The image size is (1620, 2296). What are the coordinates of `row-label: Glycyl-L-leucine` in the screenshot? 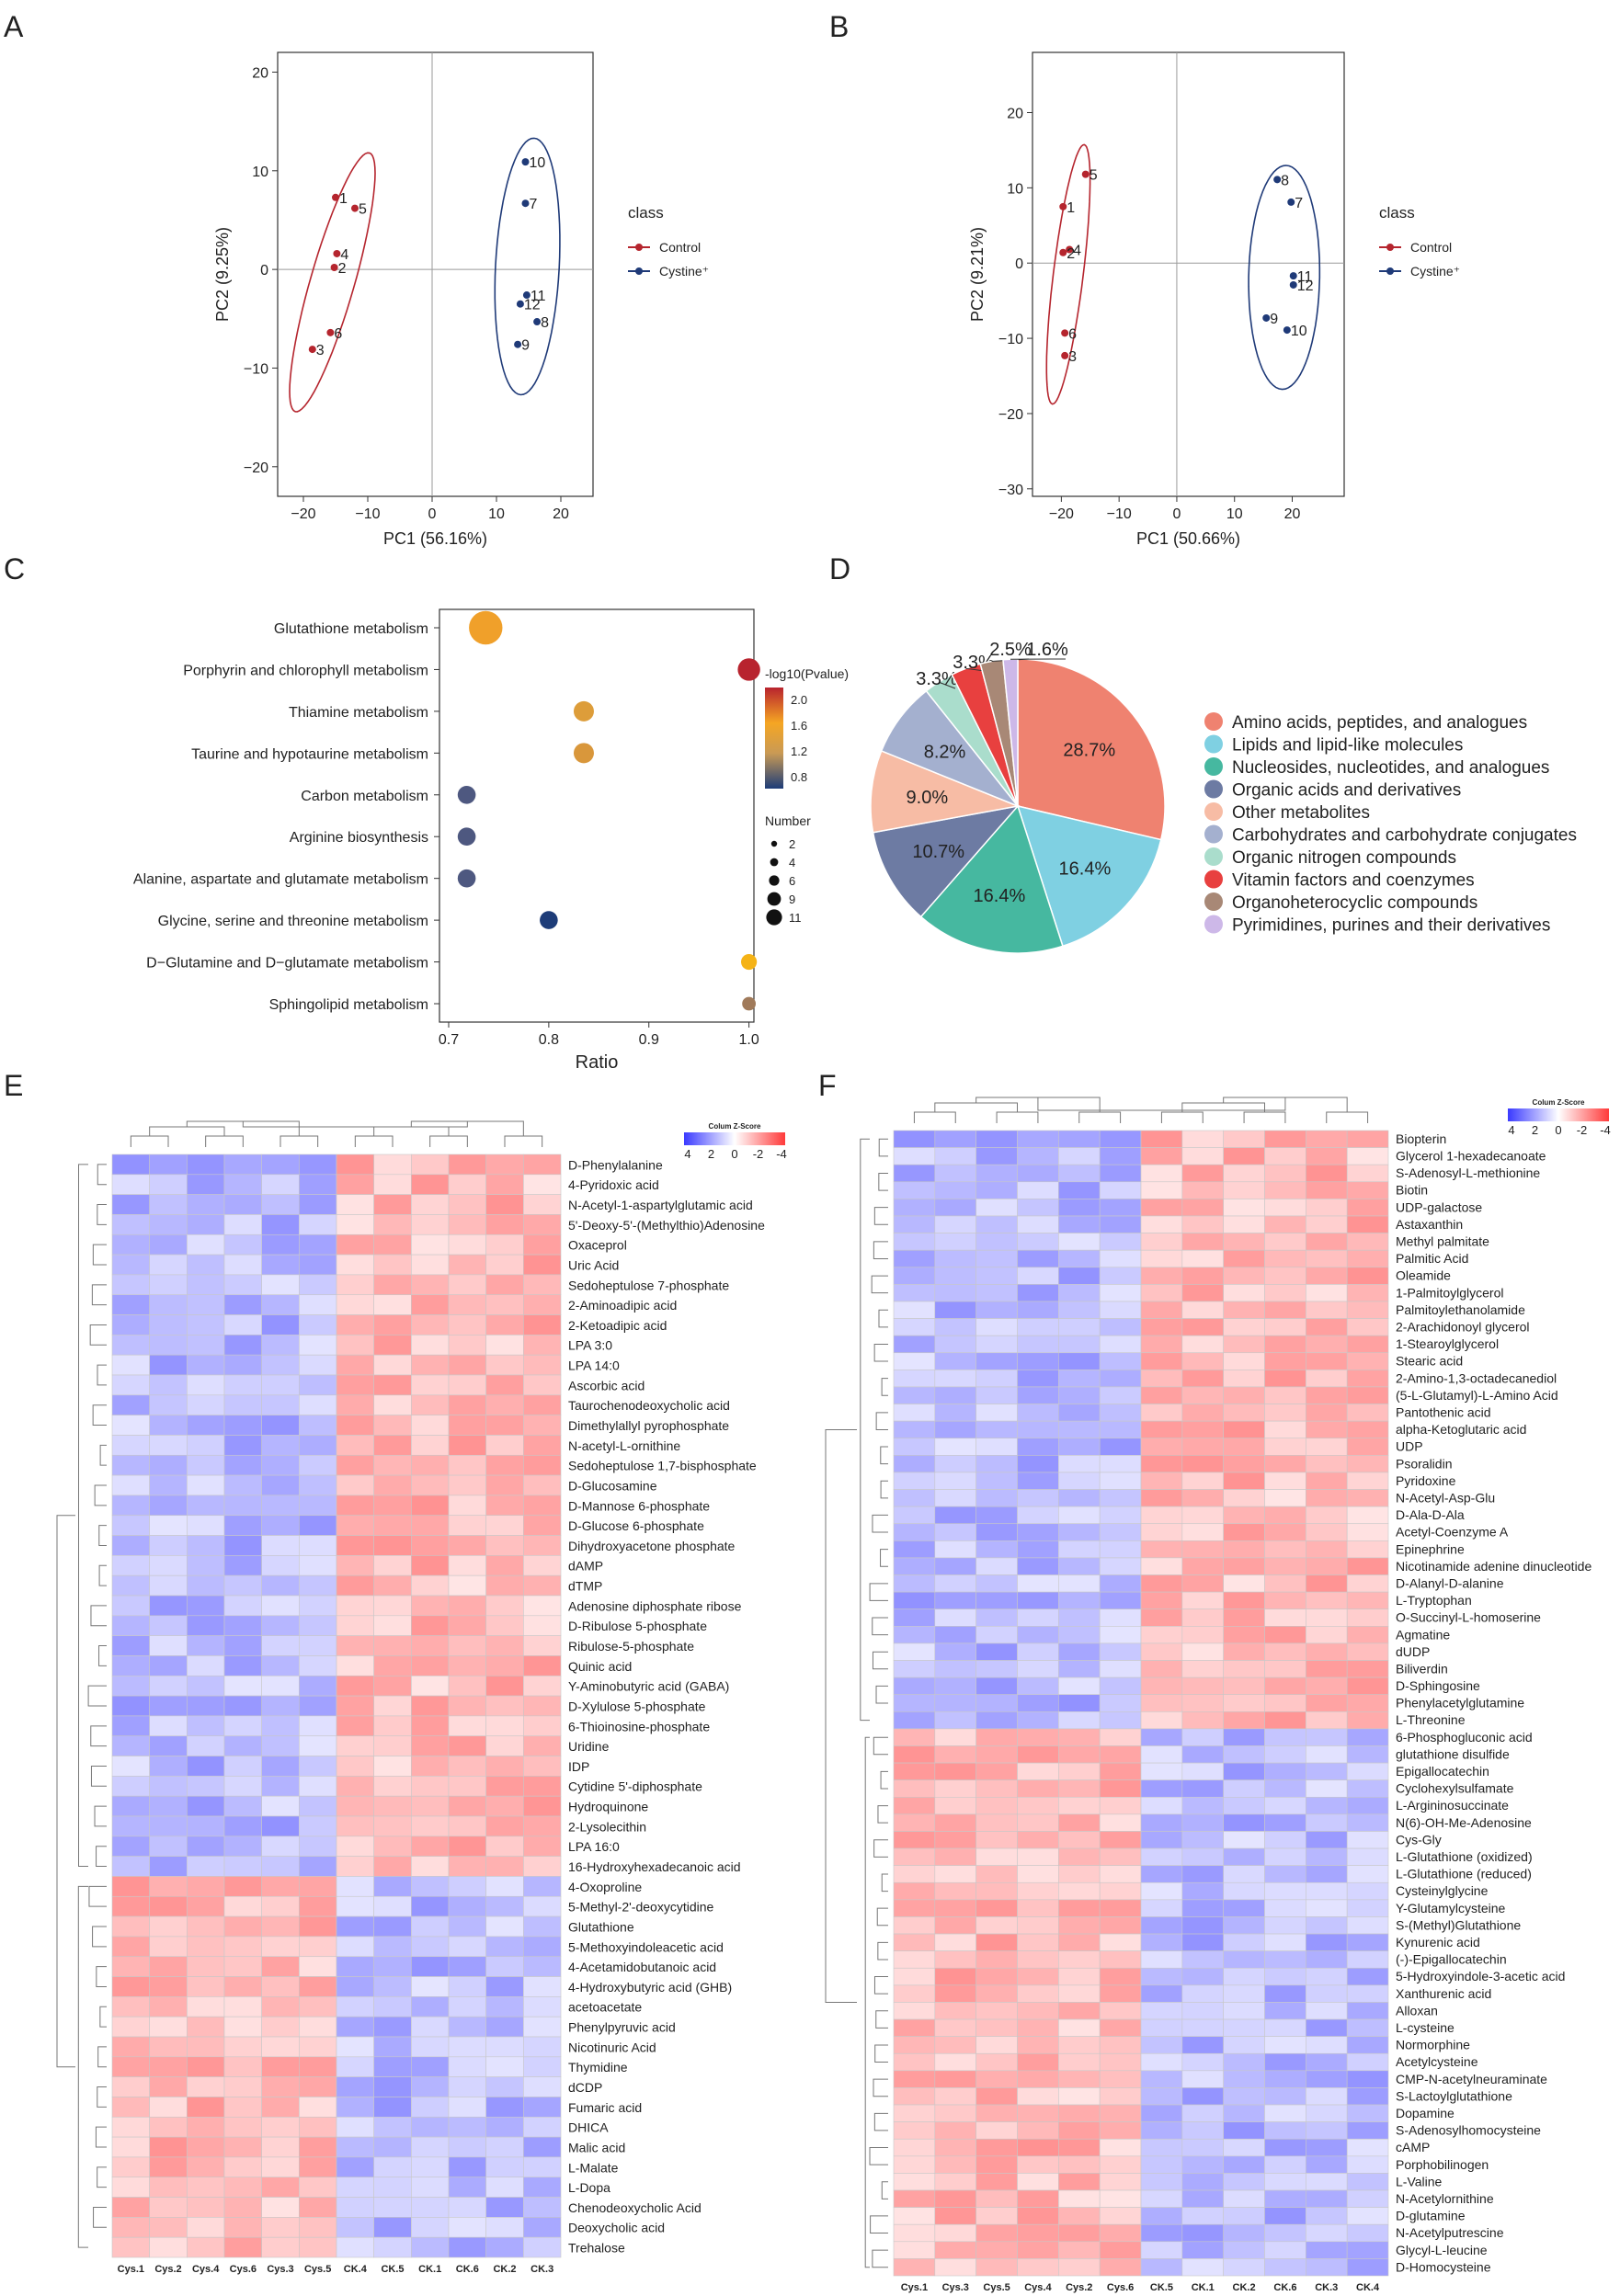 It's located at (1442, 2250).